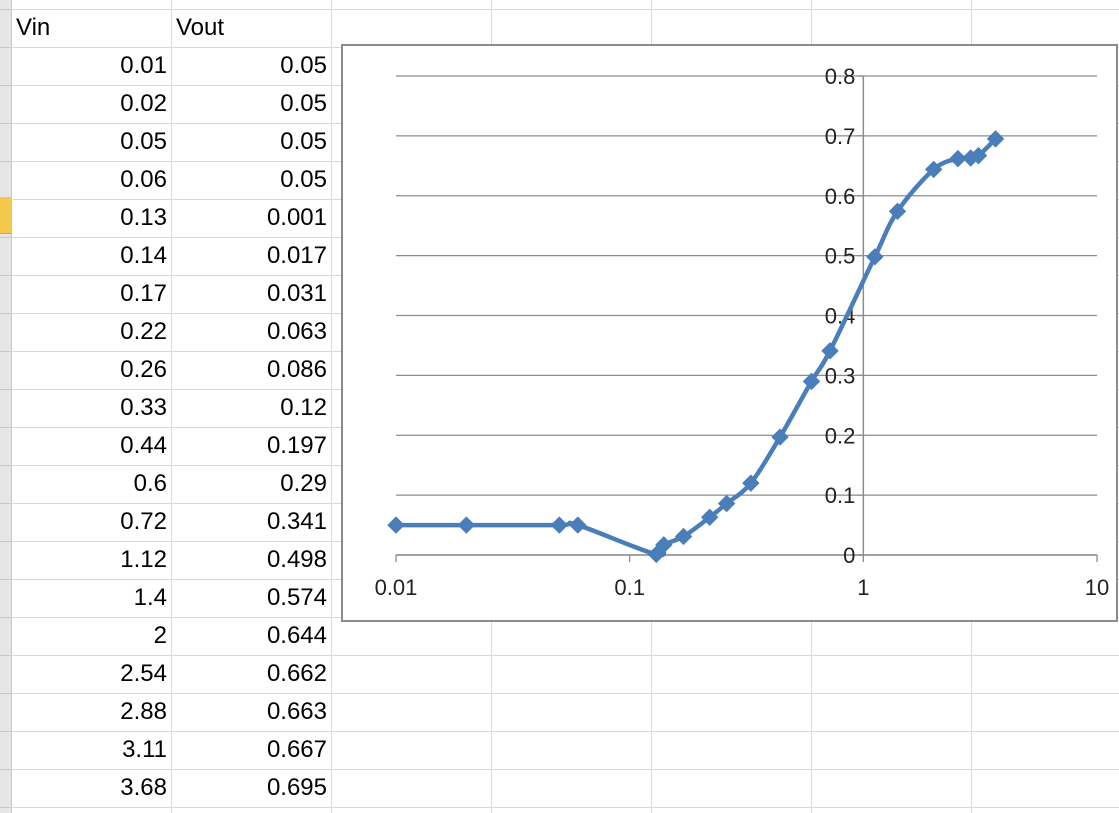 Image resolution: width=1119 pixels, height=813 pixels. What do you see at coordinates (143, 711) in the screenshot?
I see `cell-vin: 2.88` at bounding box center [143, 711].